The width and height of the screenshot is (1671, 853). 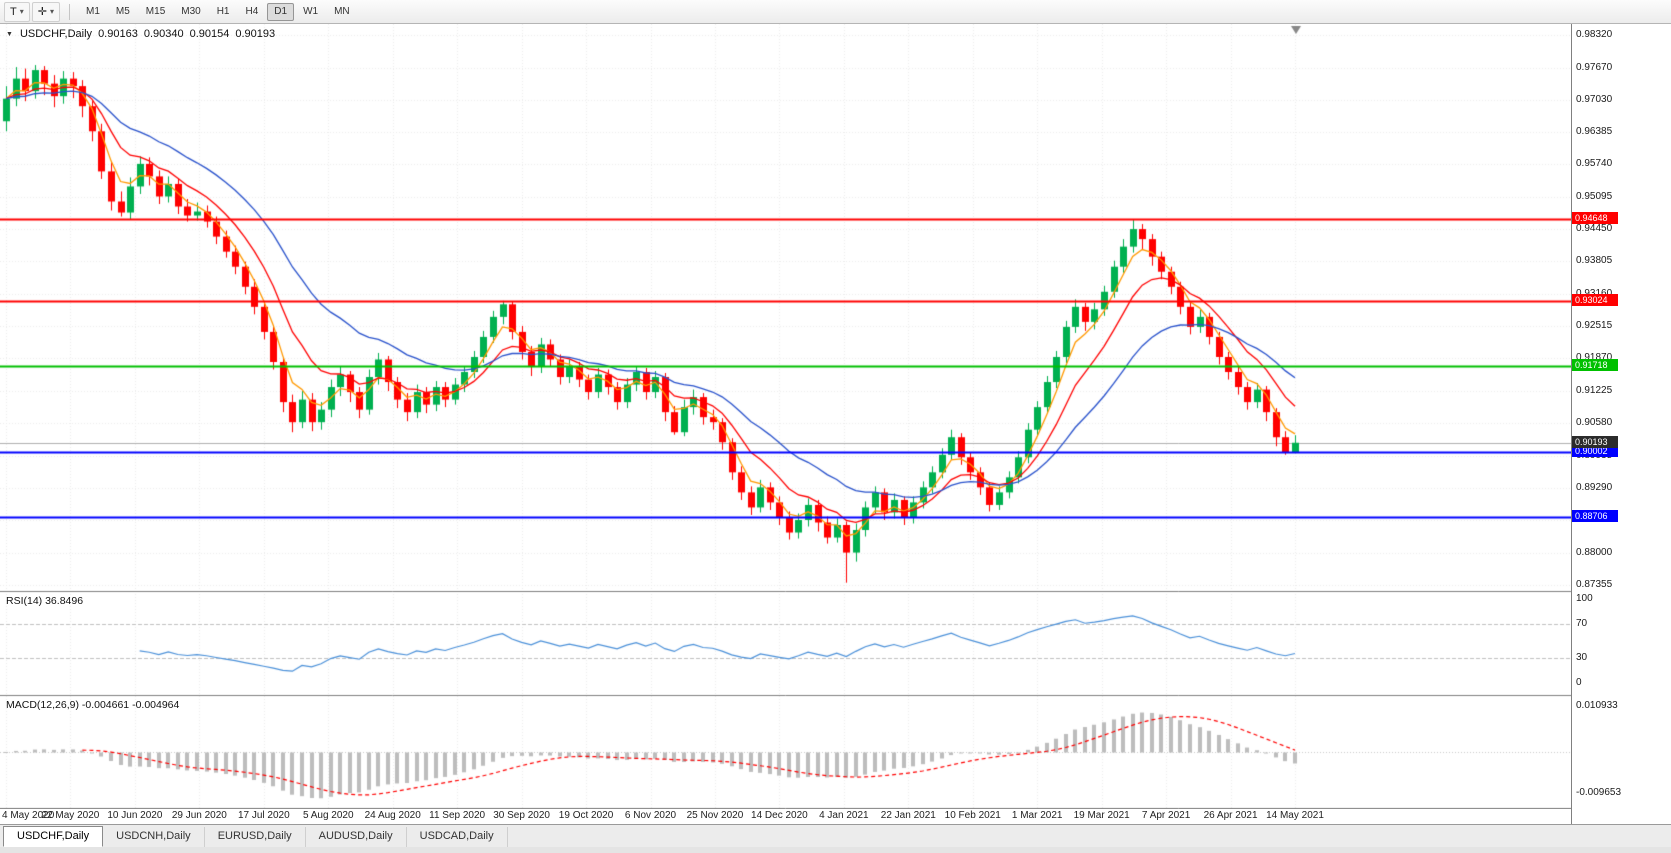 I want to click on rsi-label-text: RSI(14) 36.8496, so click(x=45, y=601).